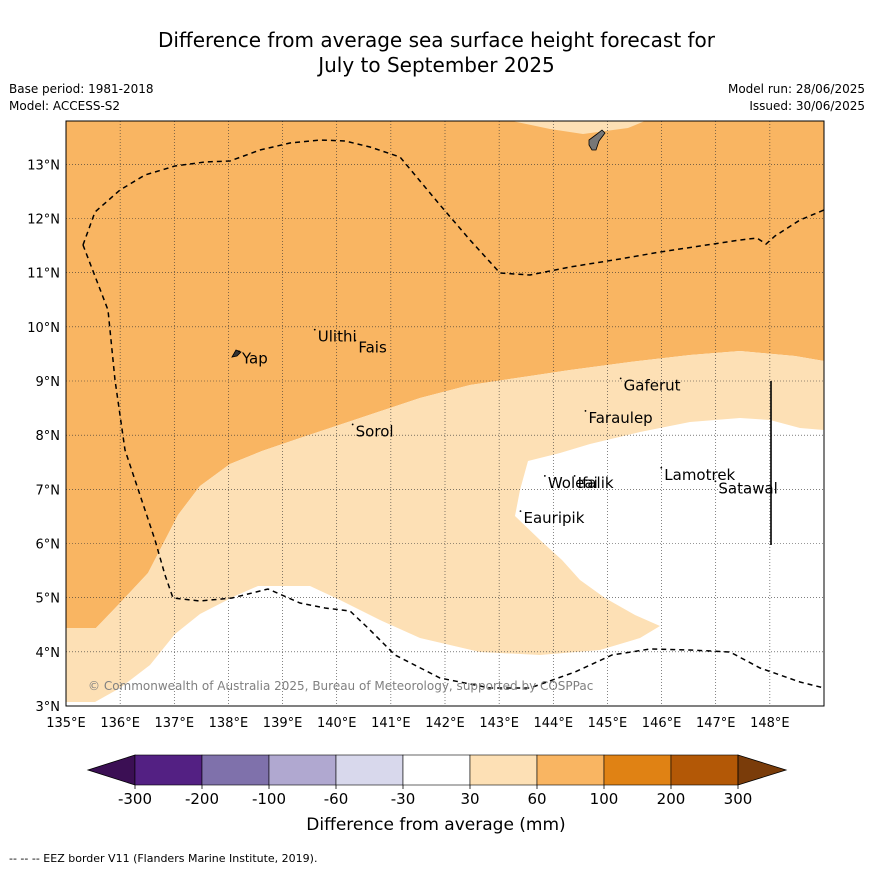 The height and width of the screenshot is (873, 873). What do you see at coordinates (372, 348) in the screenshot?
I see `place-label: Fais` at bounding box center [372, 348].